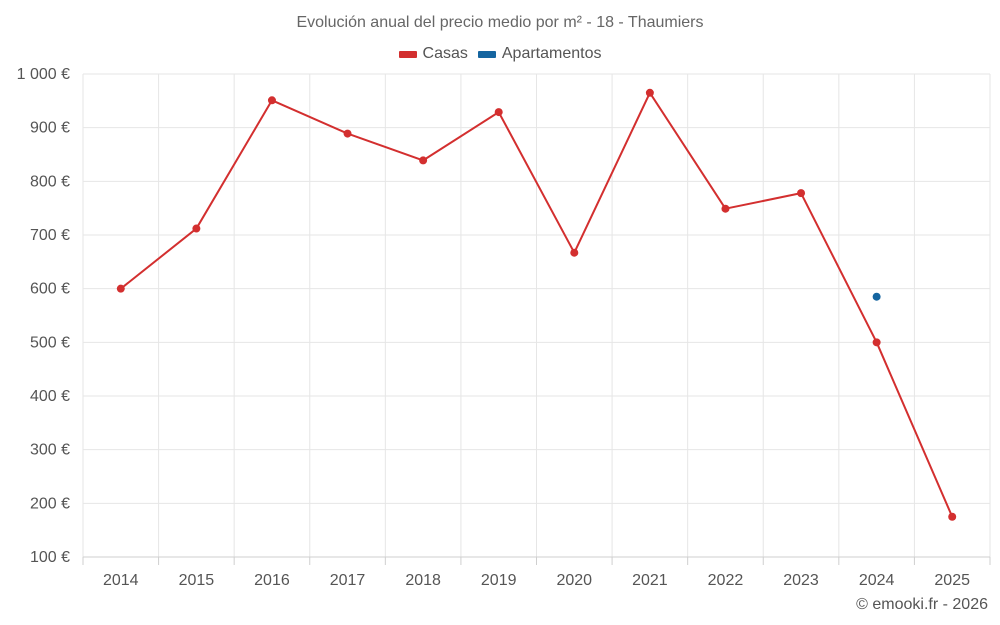 Image resolution: width=1000 pixels, height=625 pixels. I want to click on x-tick-label: 2019, so click(499, 580).